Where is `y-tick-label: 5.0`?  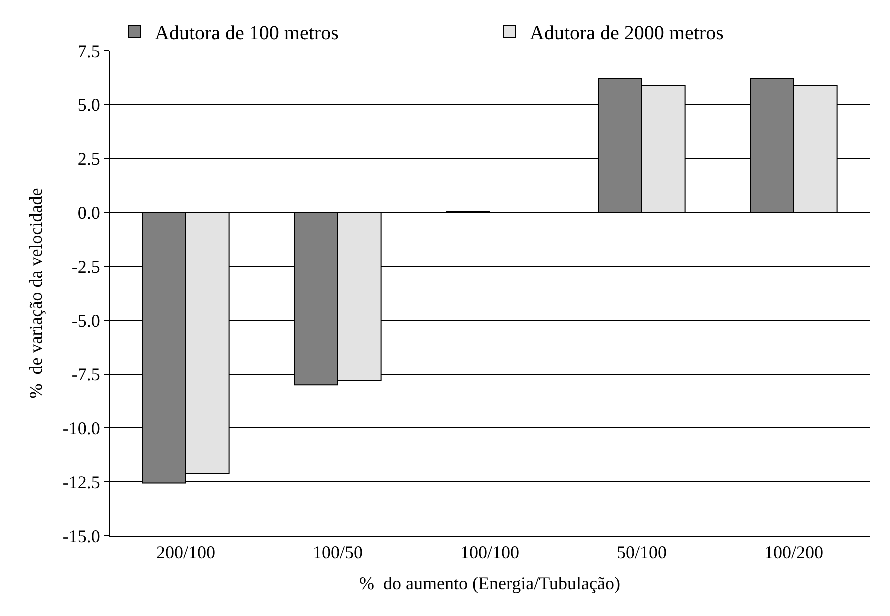 y-tick-label: 5.0 is located at coordinates (89, 105).